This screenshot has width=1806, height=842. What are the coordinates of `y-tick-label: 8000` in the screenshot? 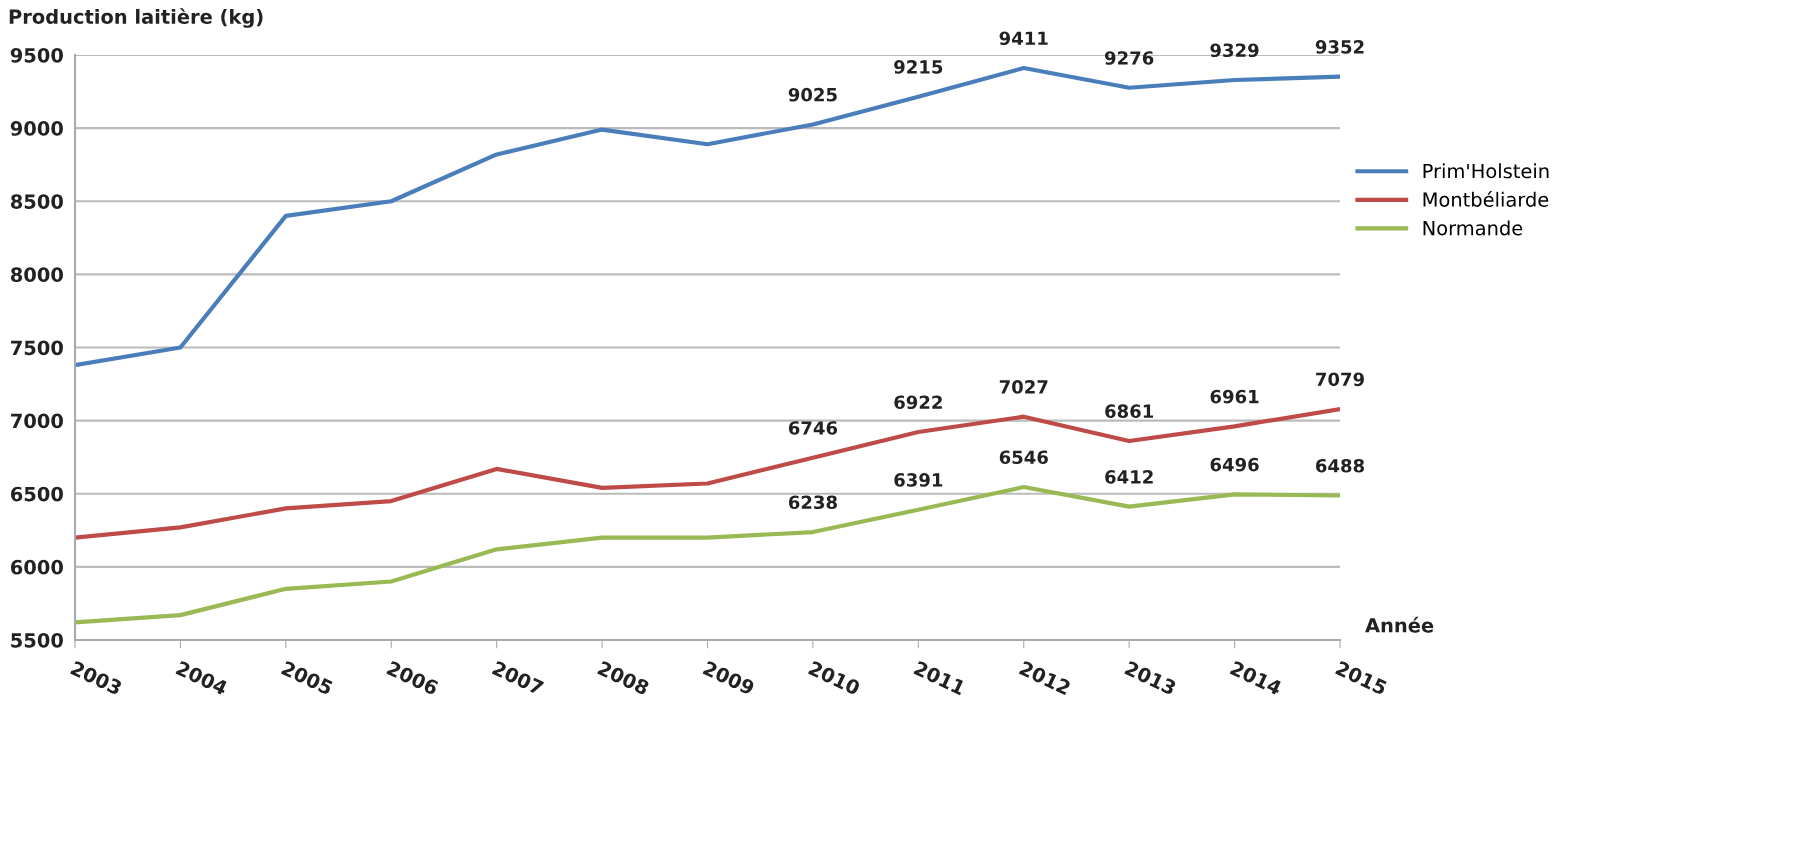 It's located at (36, 275).